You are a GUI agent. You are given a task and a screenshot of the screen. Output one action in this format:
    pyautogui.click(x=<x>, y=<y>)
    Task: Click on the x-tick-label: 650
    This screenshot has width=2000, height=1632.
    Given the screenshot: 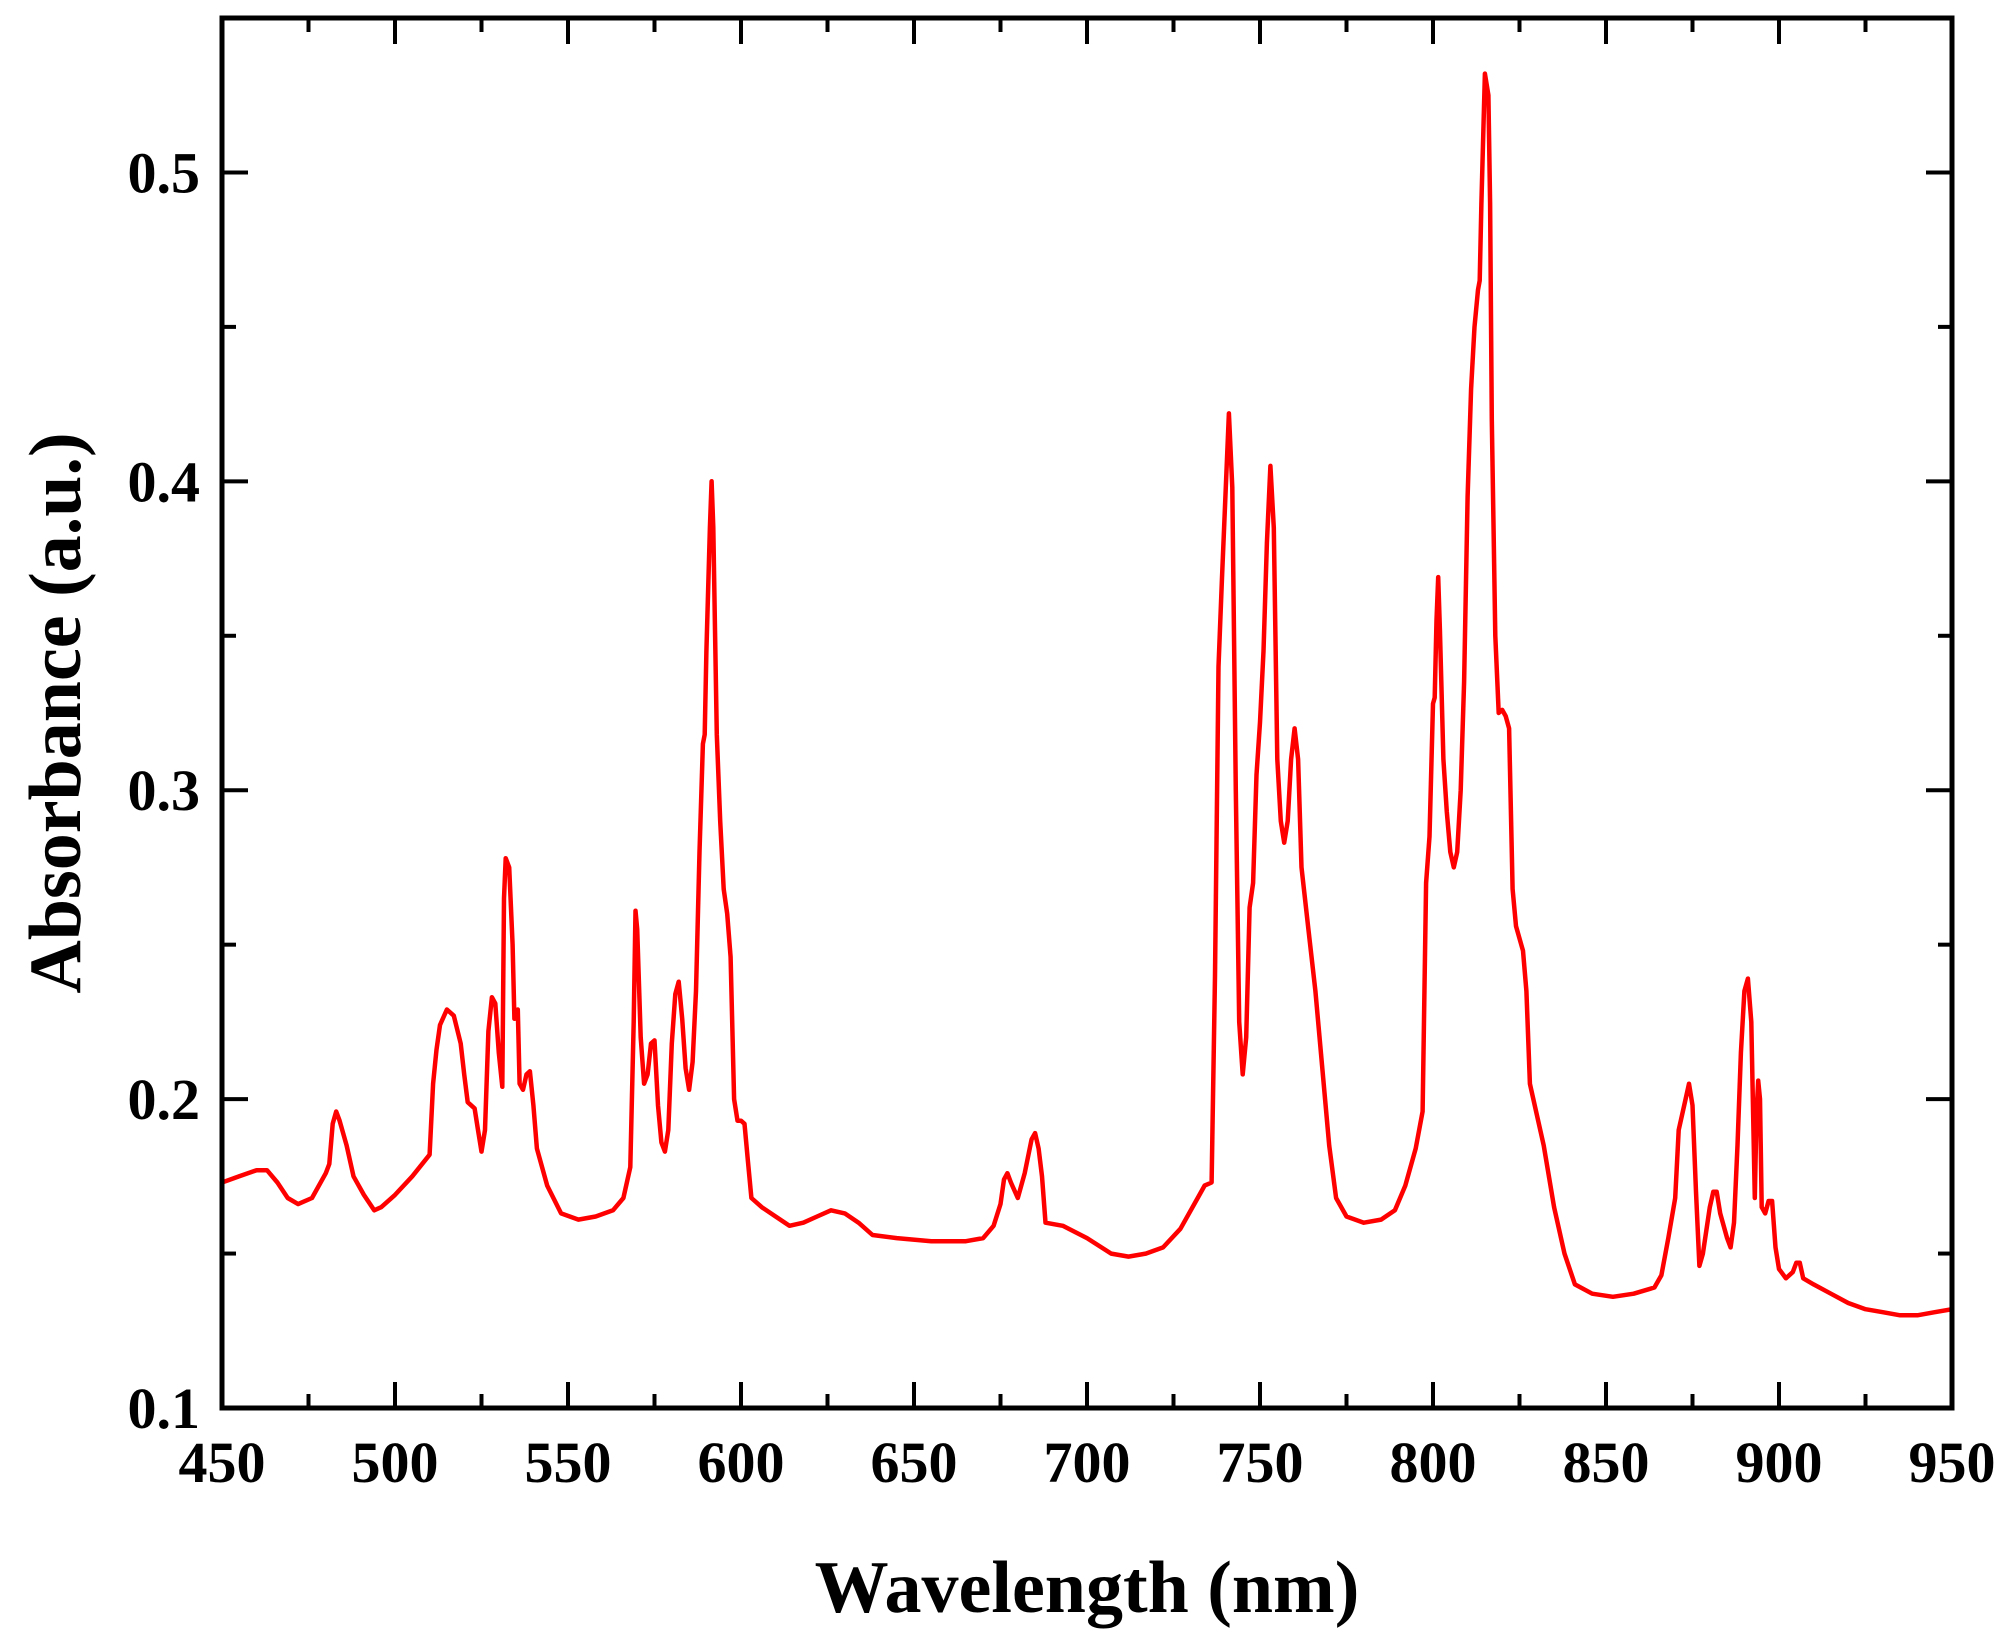 What is the action you would take?
    pyautogui.click(x=914, y=1462)
    